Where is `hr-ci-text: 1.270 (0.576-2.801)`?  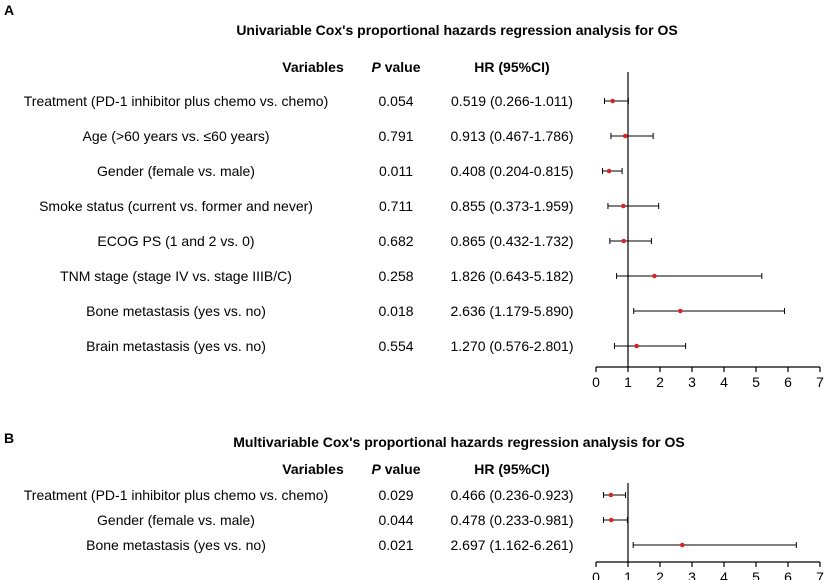 hr-ci-text: 1.270 (0.576-2.801) is located at coordinates (512, 346).